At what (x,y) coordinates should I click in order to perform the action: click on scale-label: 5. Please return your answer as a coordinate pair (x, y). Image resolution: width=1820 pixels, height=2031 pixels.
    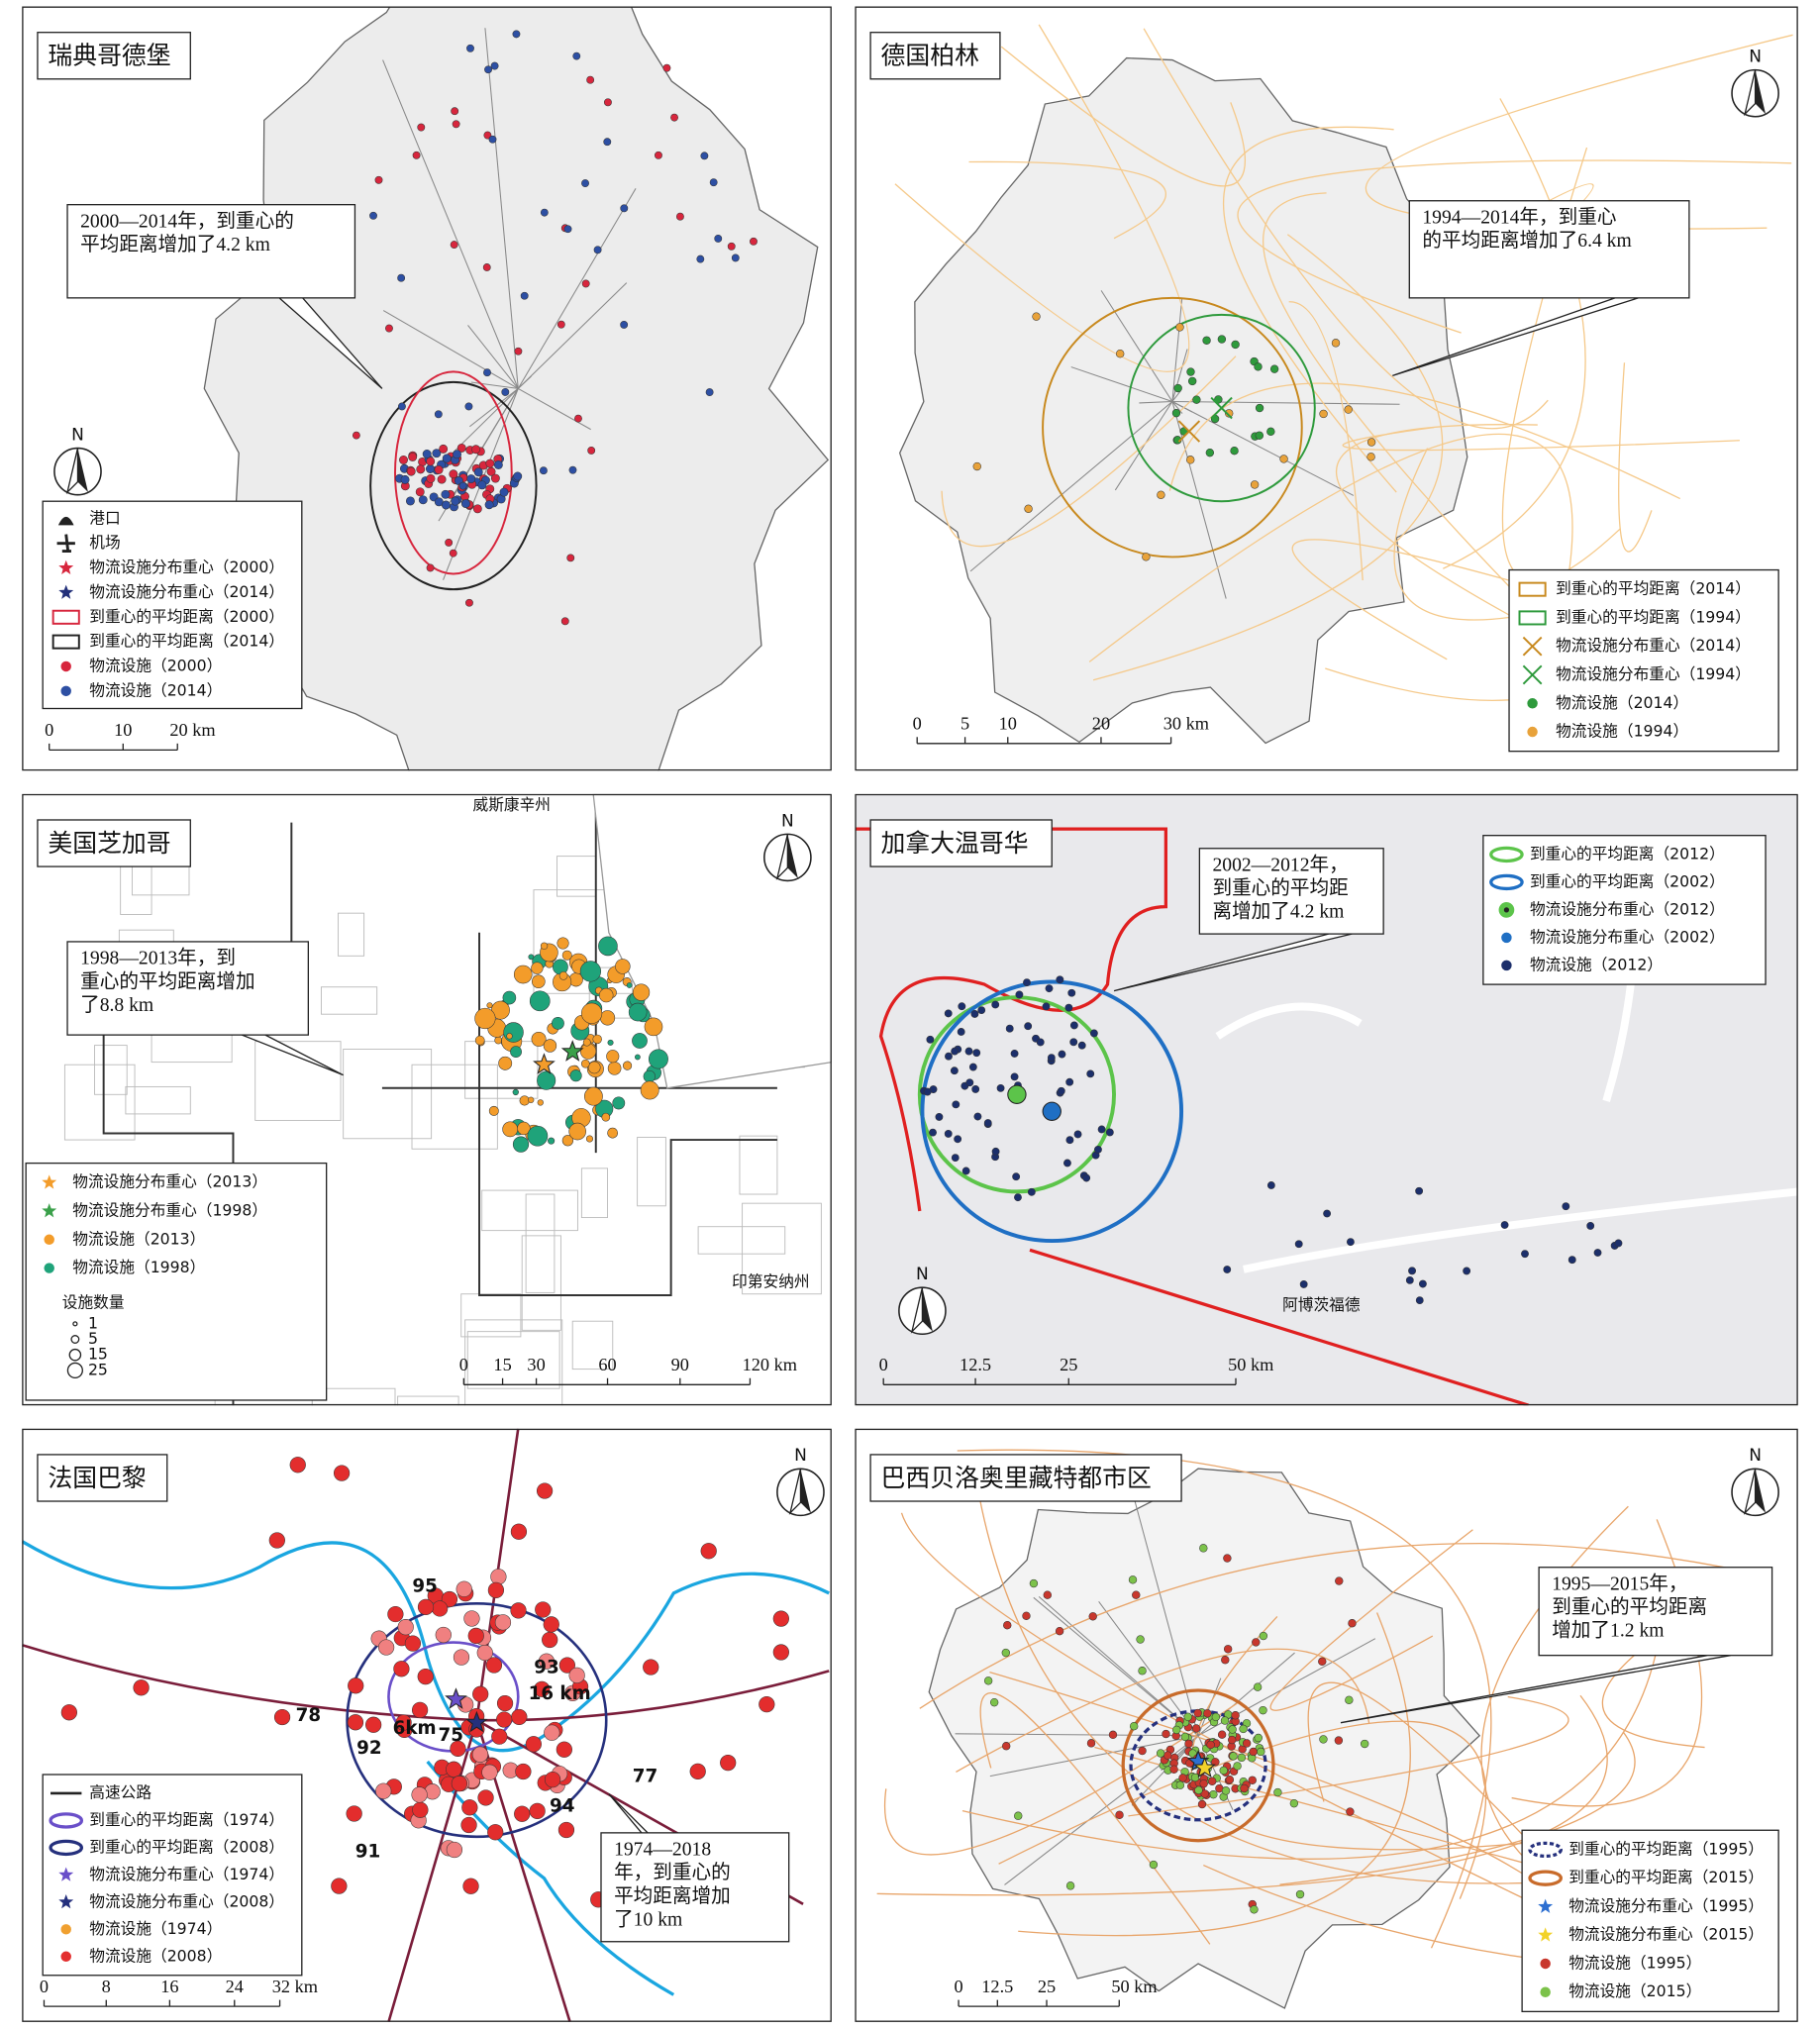
    Looking at the image, I should click on (965, 724).